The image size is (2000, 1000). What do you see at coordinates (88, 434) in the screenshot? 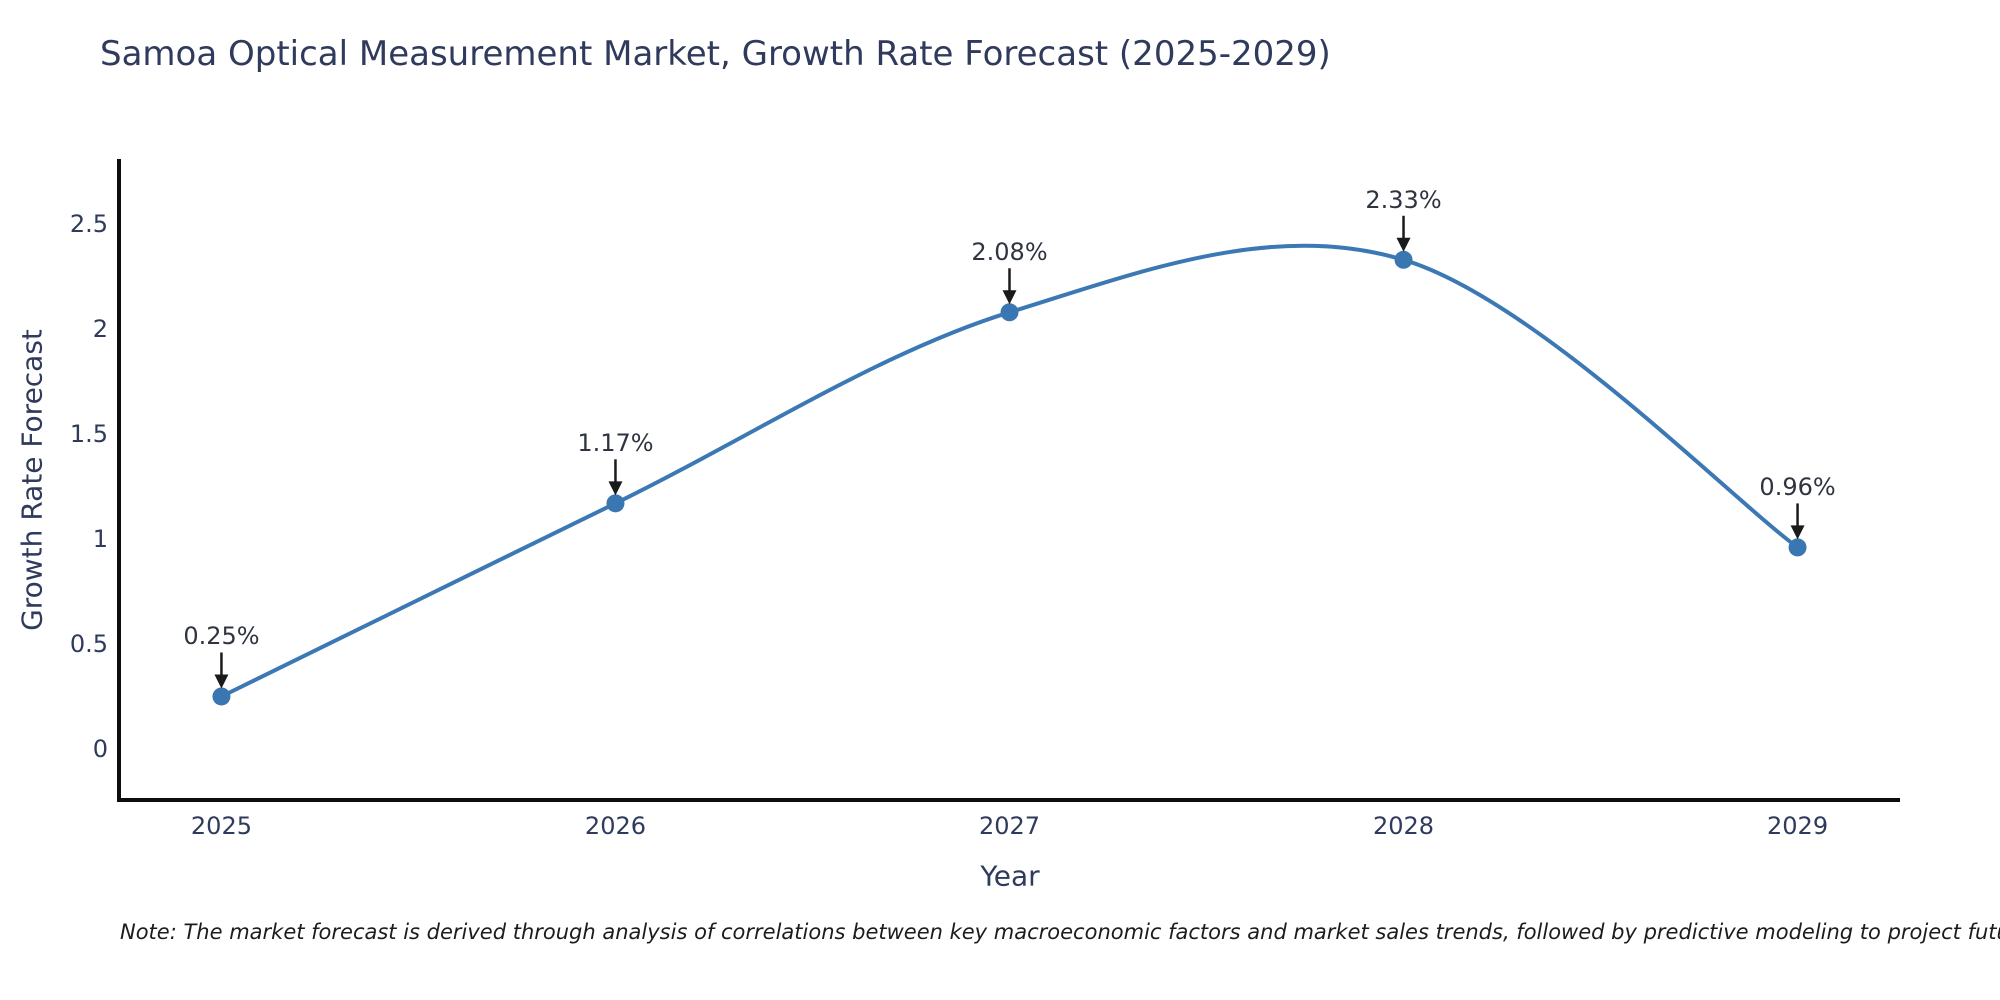
I see `y-tick-label: 1.5` at bounding box center [88, 434].